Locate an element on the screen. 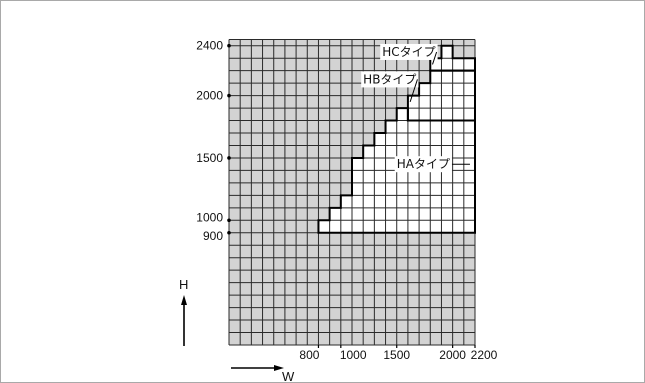 This screenshot has height=383, width=645. y-axis-label: H is located at coordinates (183, 284).